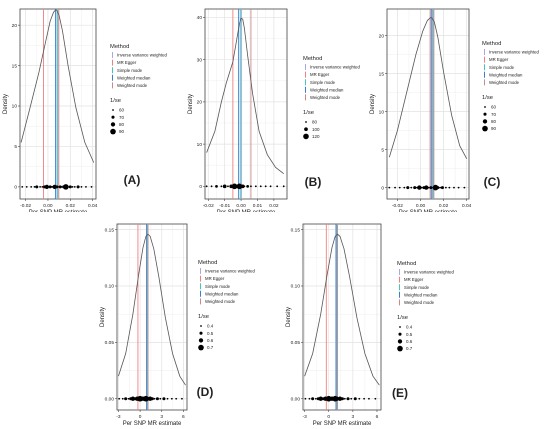  Describe the element at coordinates (328, 417) in the screenshot. I see `x-tick-label: 0` at that location.